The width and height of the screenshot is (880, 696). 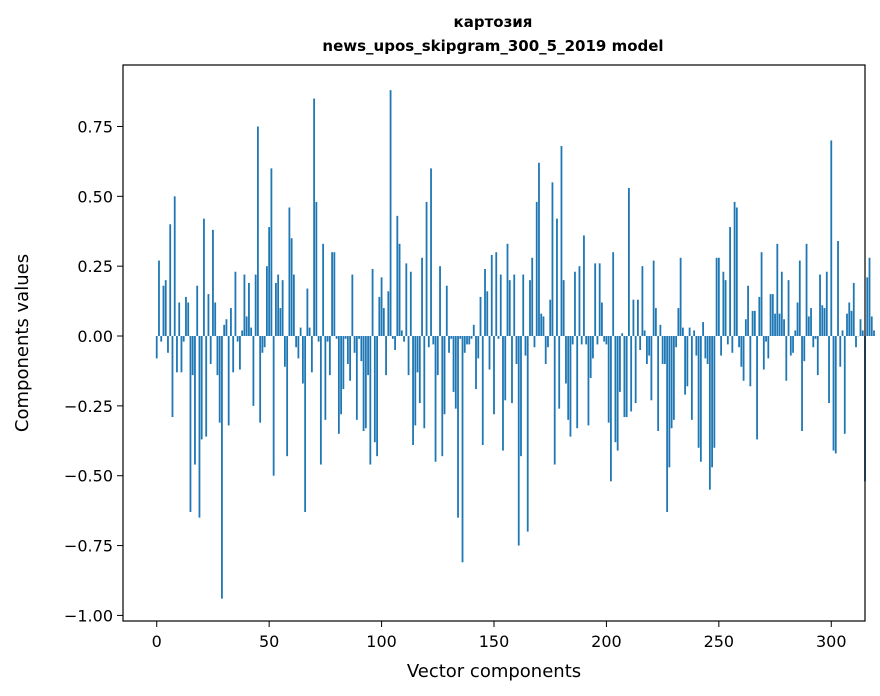 I want to click on y-tick-label: 0.00, so click(x=95, y=336).